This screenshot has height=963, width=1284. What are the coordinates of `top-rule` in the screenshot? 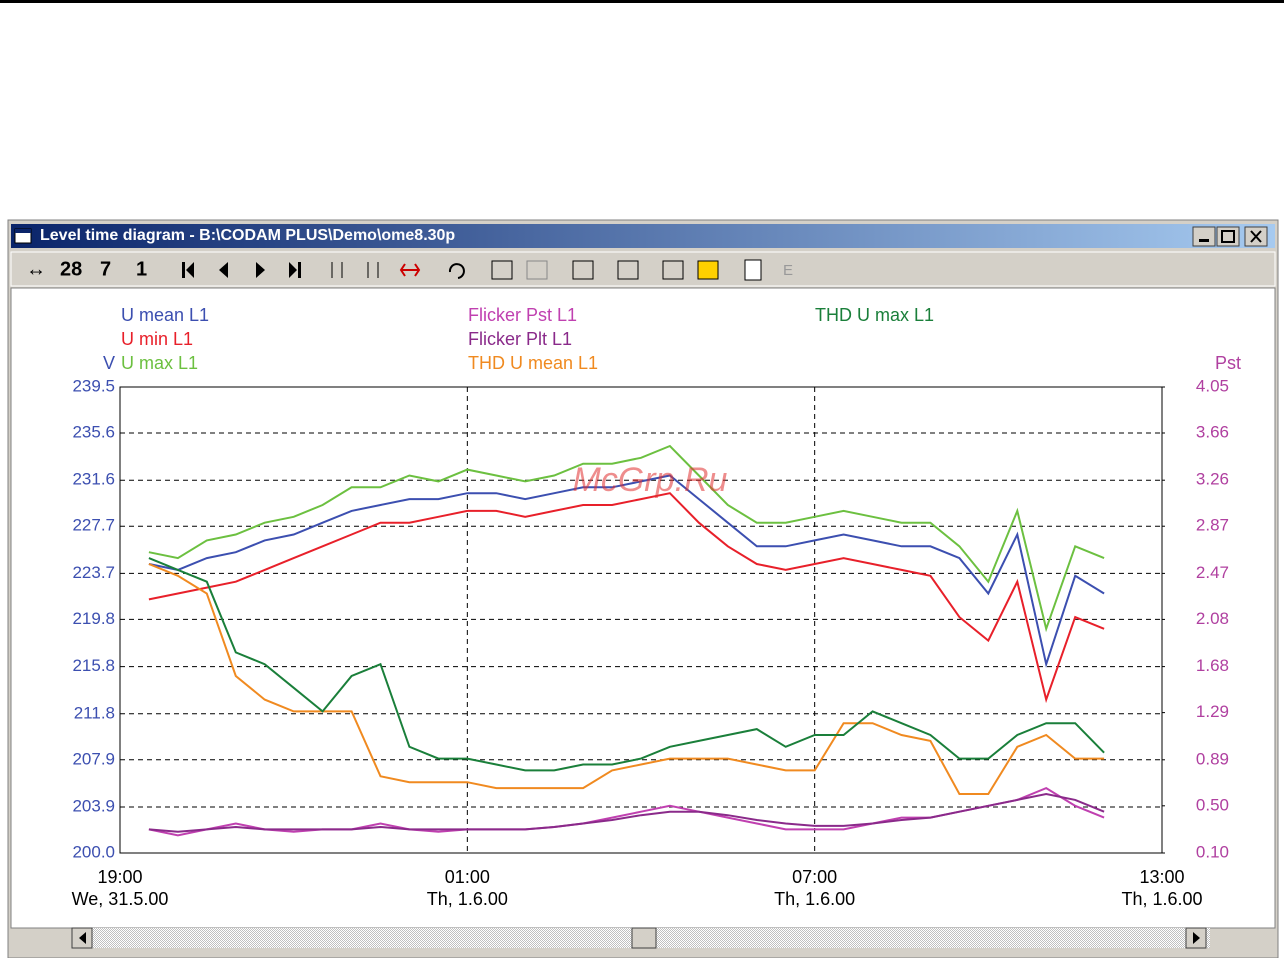 It's located at (642, 1).